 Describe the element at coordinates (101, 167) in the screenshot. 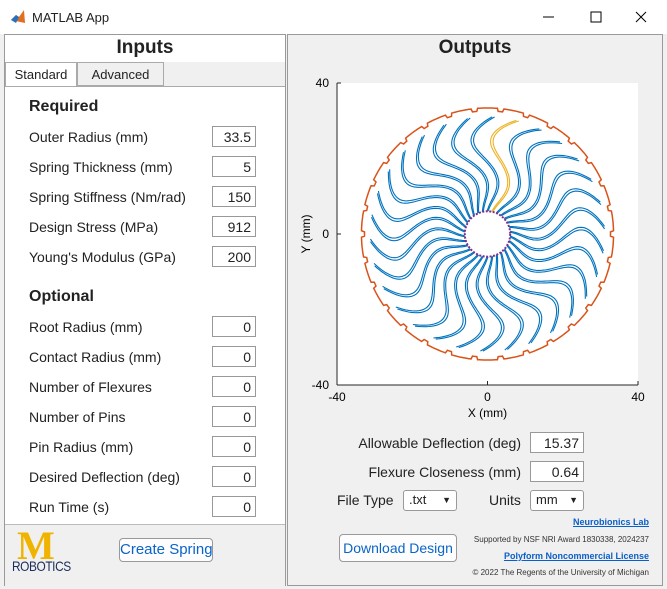

I see `field-label: Spring Thickness (mm)` at that location.